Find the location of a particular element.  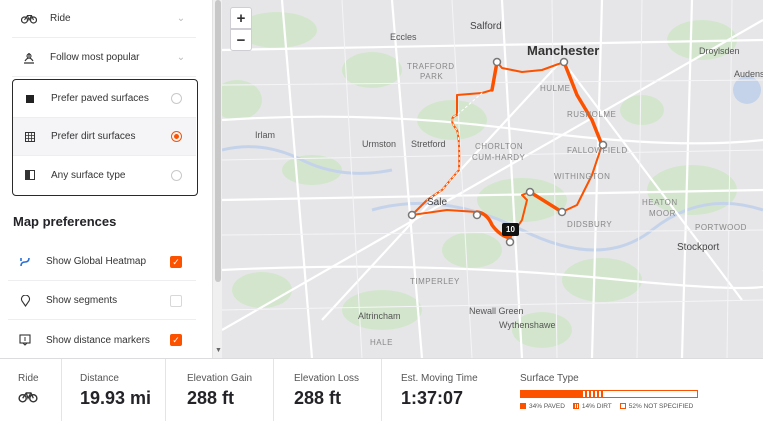

pref-label: Show distance markers is located at coordinates (98, 340).